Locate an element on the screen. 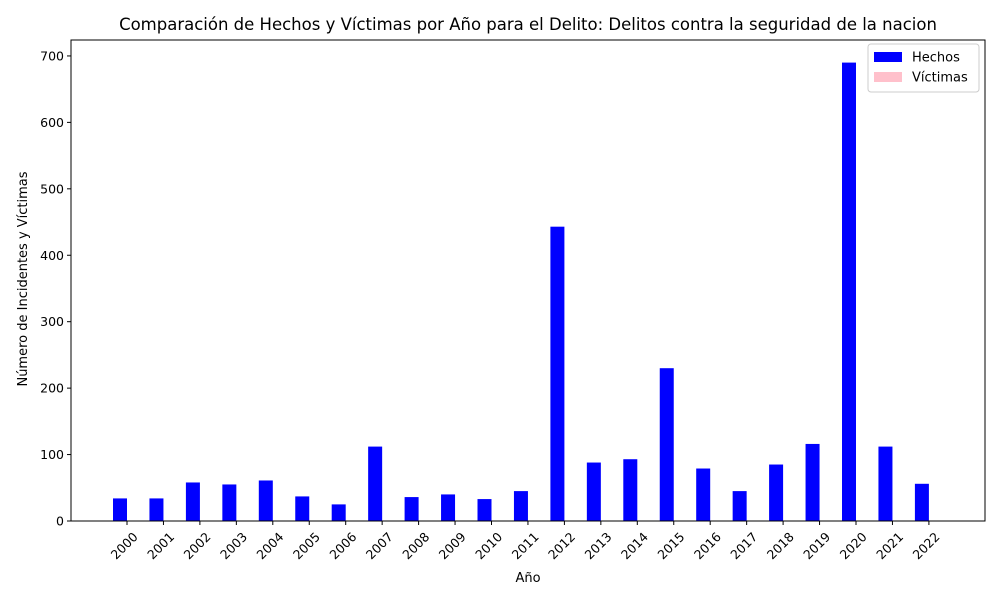 The image size is (1000, 600). bar-hechos-2018 is located at coordinates (776, 492).